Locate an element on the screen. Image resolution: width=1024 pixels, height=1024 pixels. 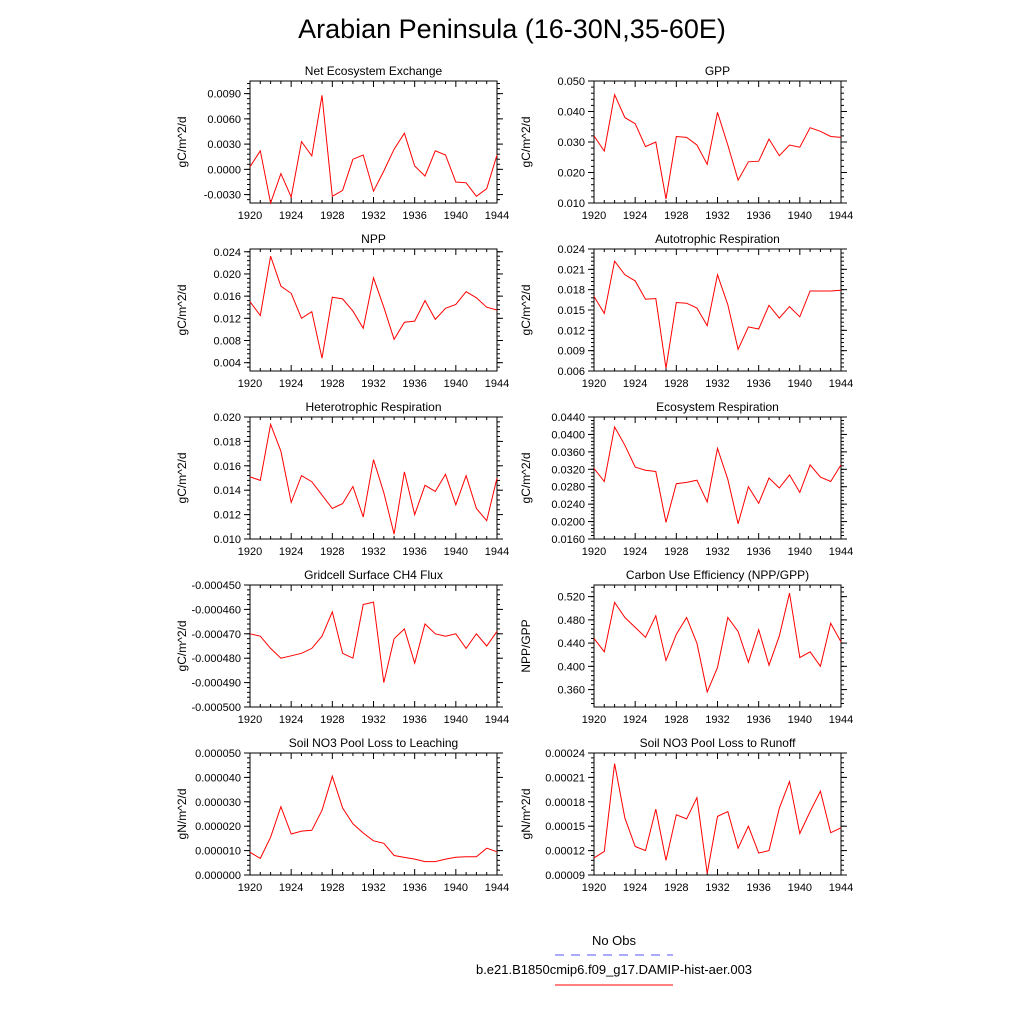
y-tick-label: -0.000490 is located at coordinates (216, 684).